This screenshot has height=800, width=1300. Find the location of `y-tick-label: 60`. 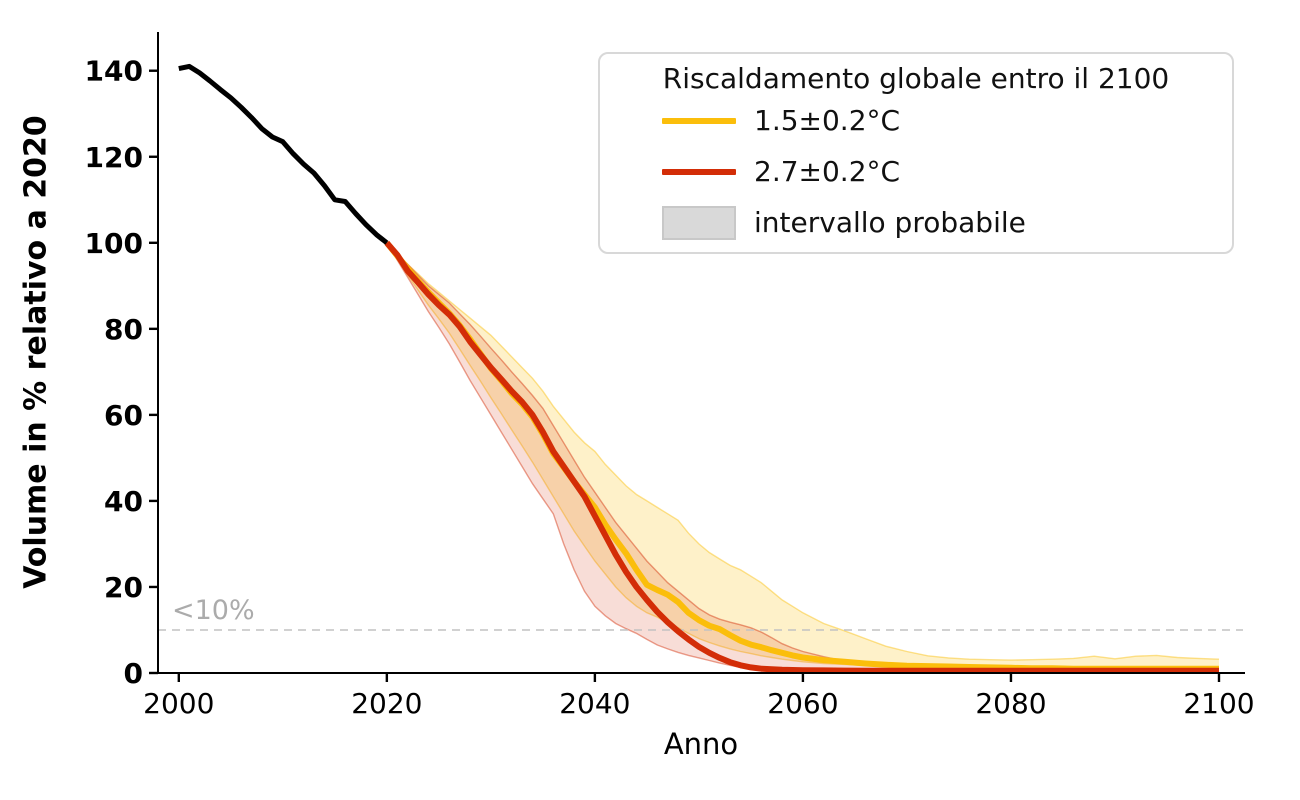

y-tick-label: 60 is located at coordinates (123, 415).